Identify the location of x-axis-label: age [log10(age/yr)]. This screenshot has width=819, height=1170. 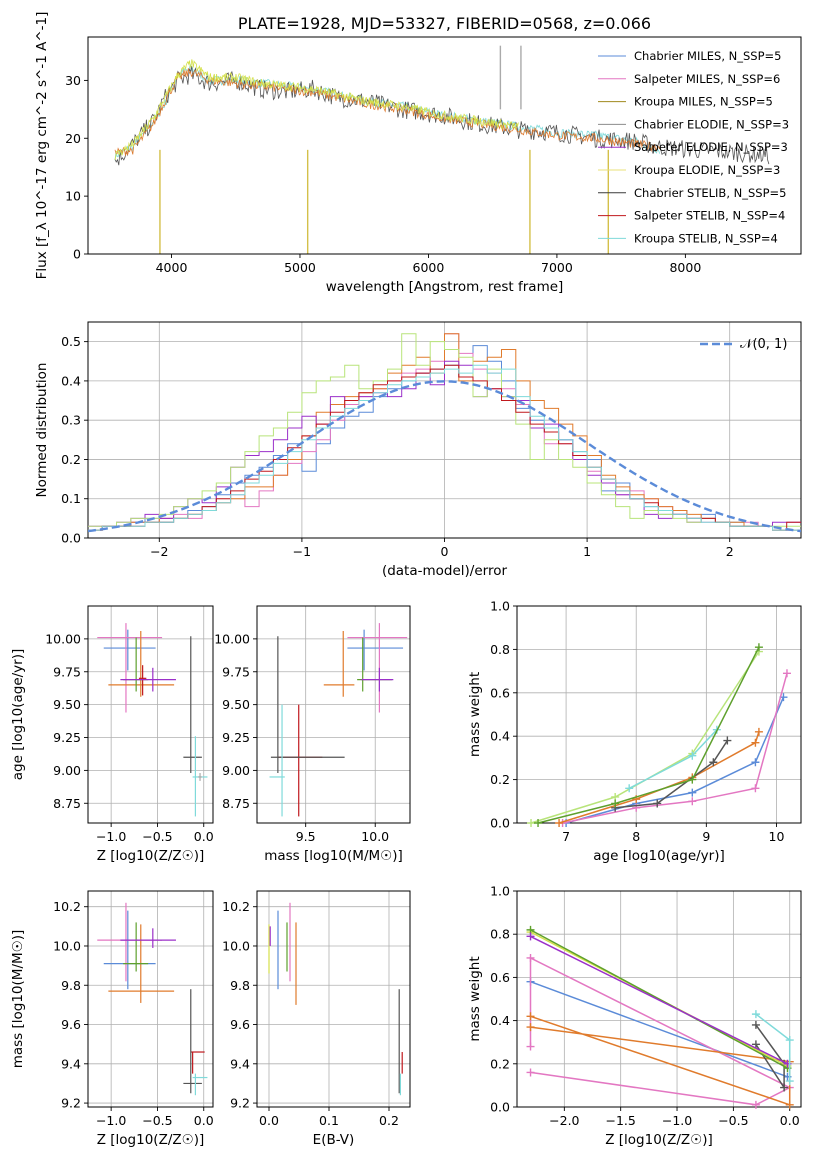
(659, 856).